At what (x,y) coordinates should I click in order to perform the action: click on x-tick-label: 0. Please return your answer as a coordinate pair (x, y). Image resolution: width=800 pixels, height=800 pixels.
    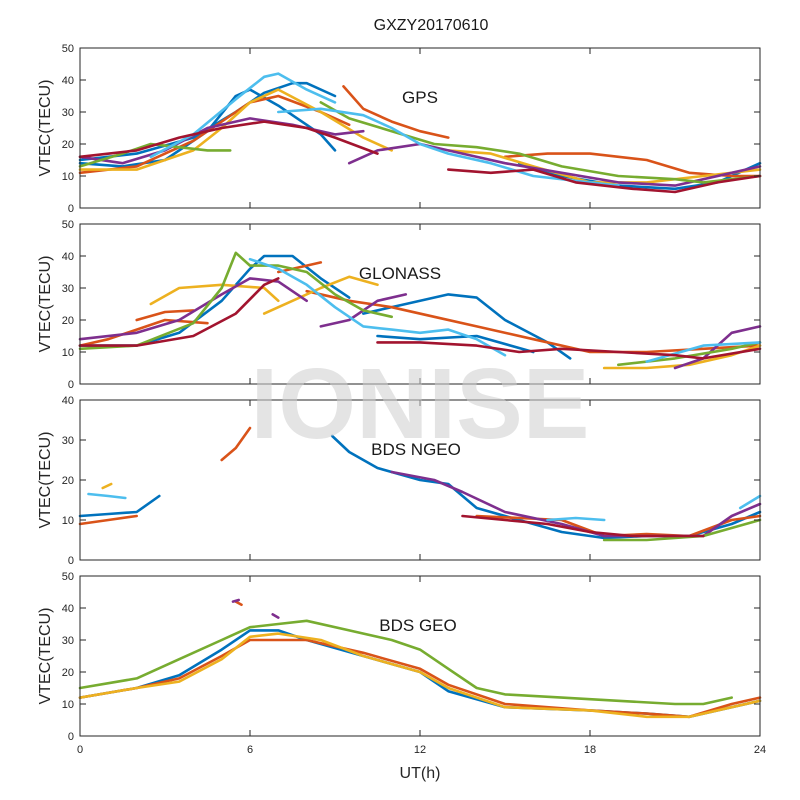
    Looking at the image, I should click on (80, 750).